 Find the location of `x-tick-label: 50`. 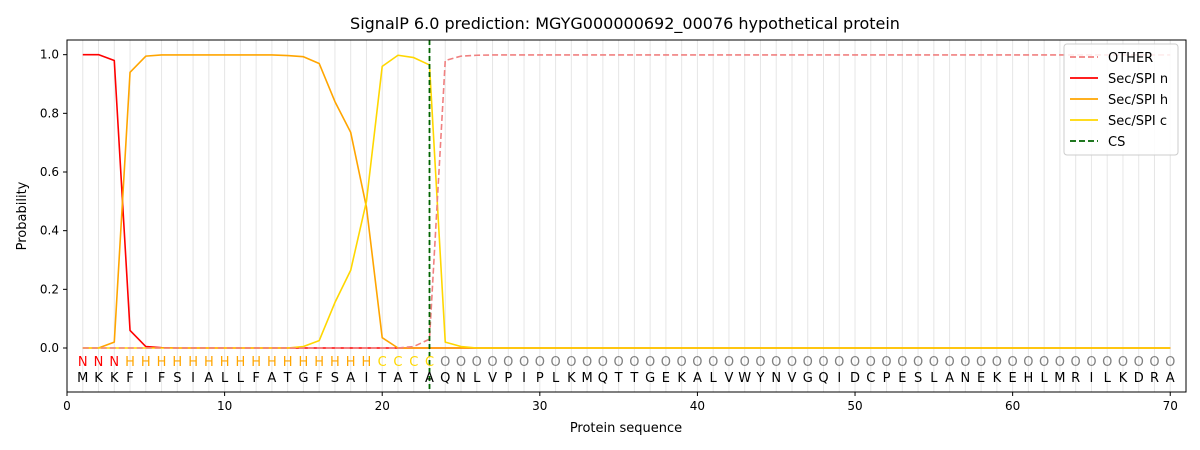

x-tick-label: 50 is located at coordinates (854, 406).